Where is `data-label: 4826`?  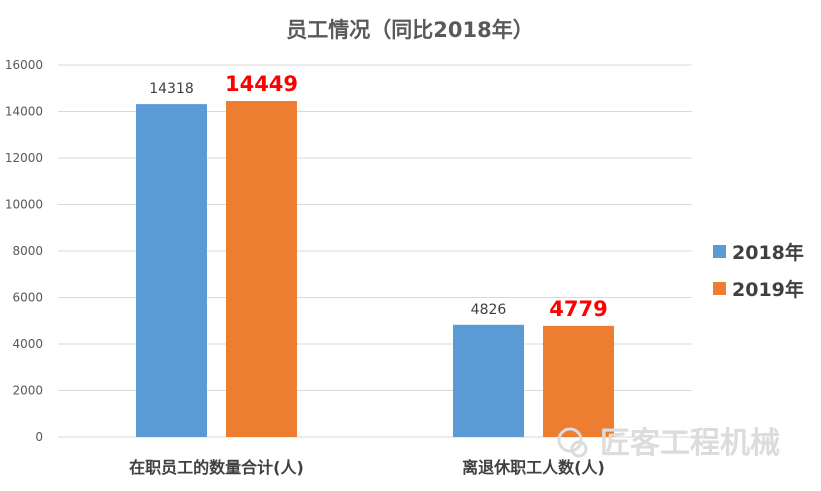 data-label: 4826 is located at coordinates (489, 310).